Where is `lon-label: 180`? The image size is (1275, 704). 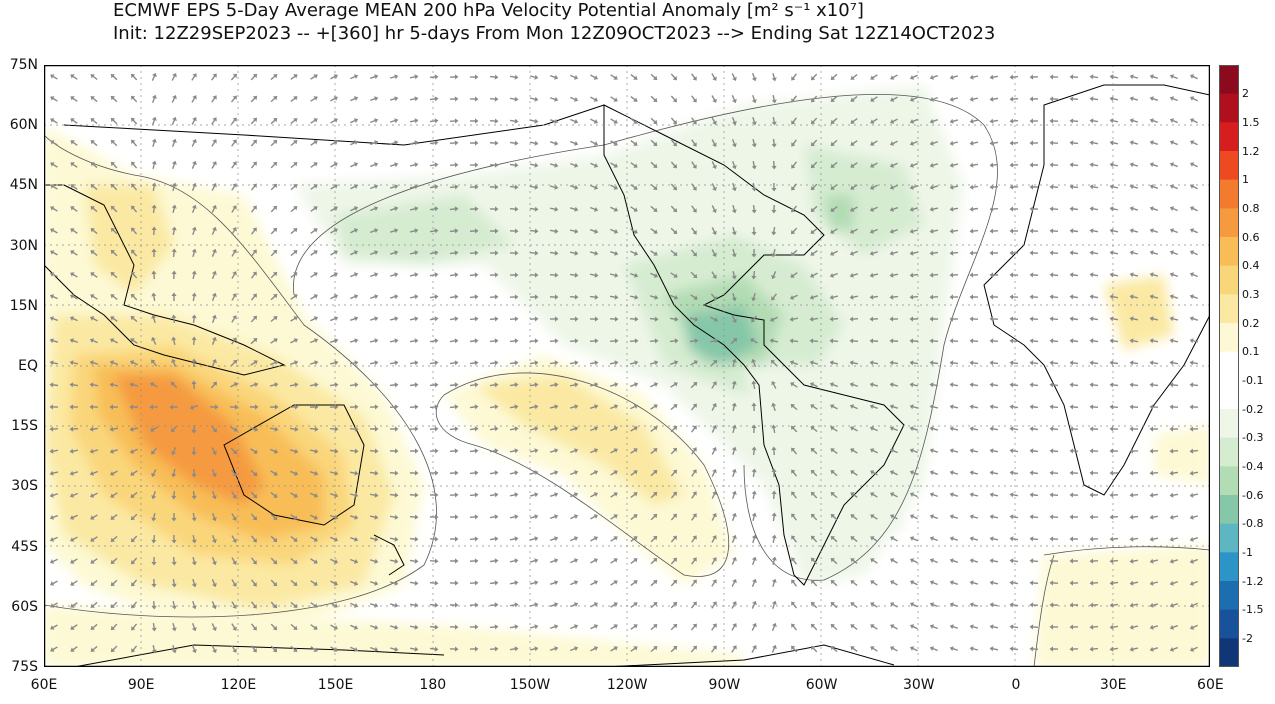 lon-label: 180 is located at coordinates (433, 685).